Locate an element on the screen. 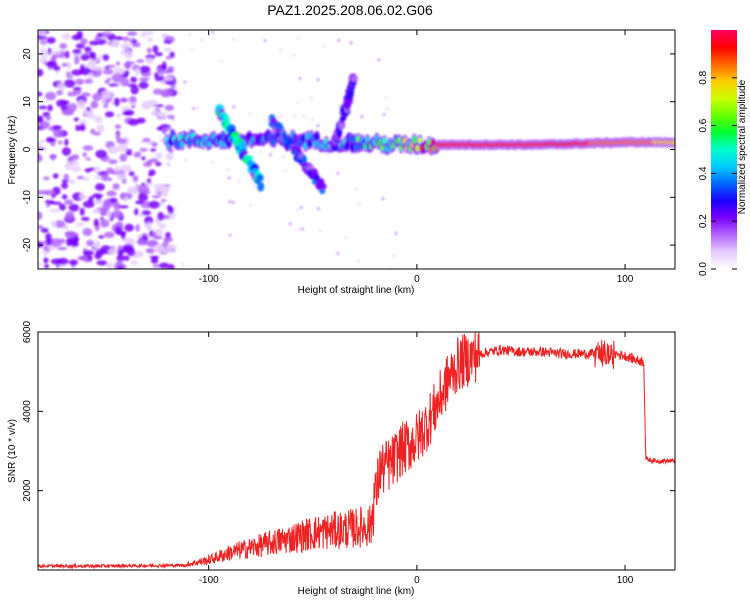 The height and width of the screenshot is (600, 750). y-tick-label: 0 is located at coordinates (27, 149).